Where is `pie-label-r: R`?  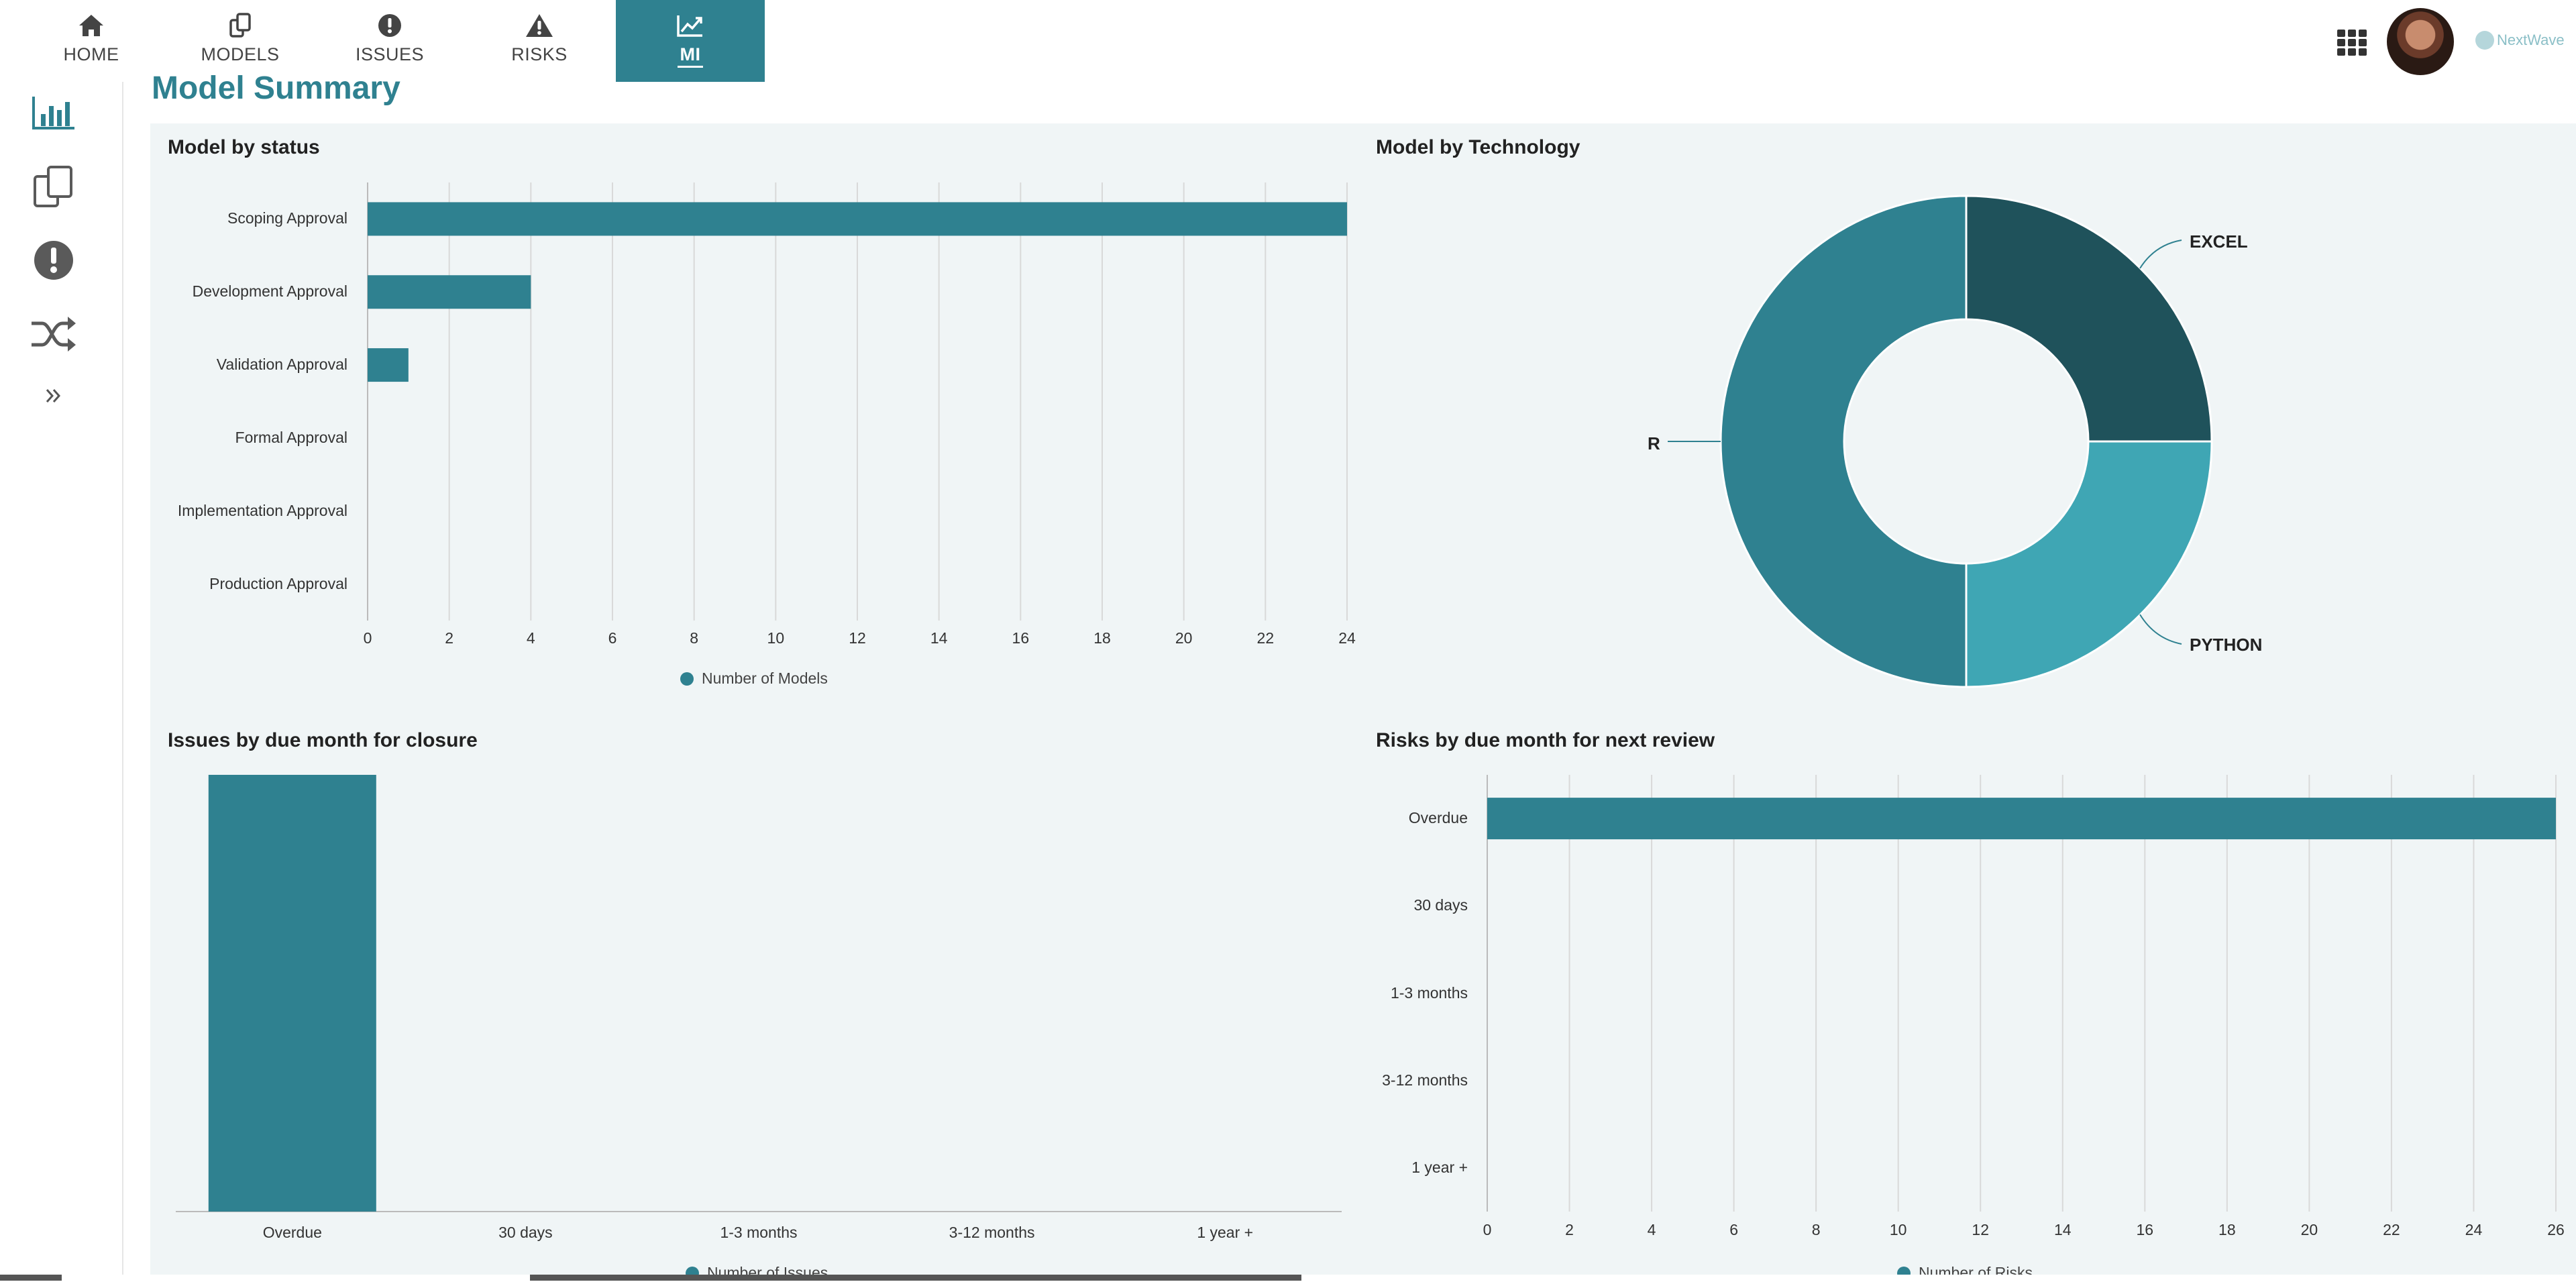
pie-label-r: R is located at coordinates (1654, 443).